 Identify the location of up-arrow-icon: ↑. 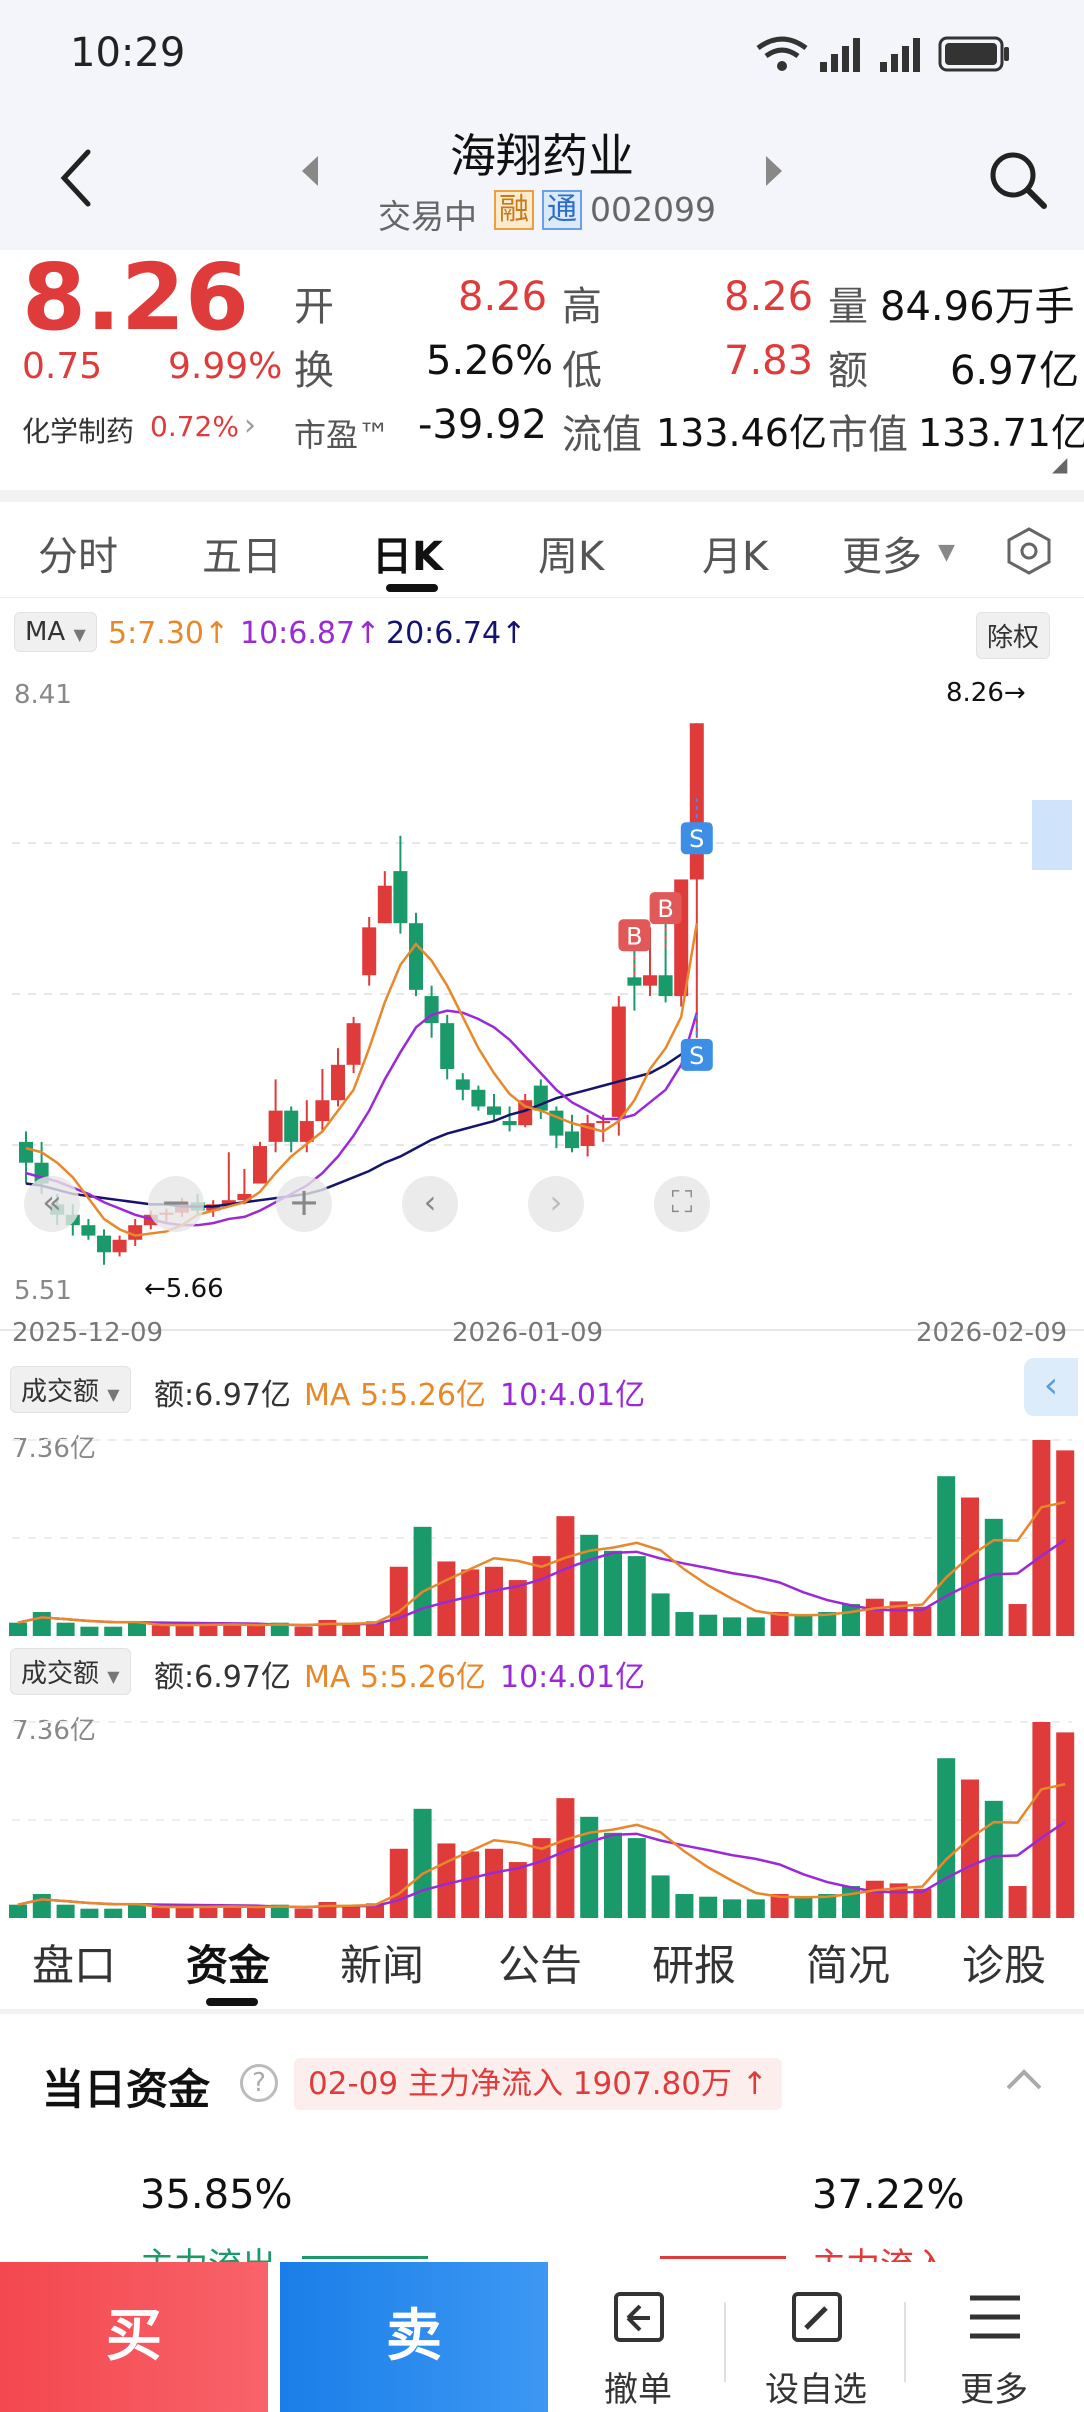
(754, 2084).